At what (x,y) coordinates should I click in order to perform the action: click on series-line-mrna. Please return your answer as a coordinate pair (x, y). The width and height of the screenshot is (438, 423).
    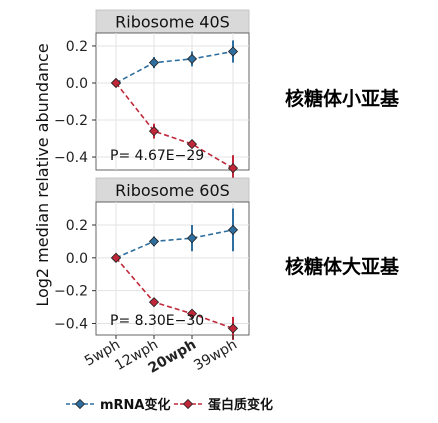
    Looking at the image, I should click on (174, 244).